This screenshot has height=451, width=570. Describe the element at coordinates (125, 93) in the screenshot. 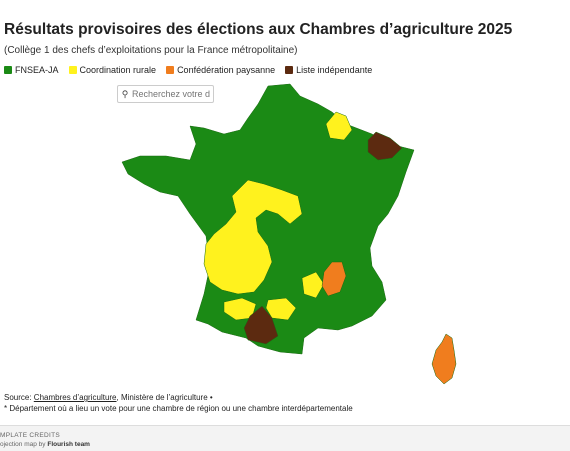

I see `search-icon: ⚲` at that location.